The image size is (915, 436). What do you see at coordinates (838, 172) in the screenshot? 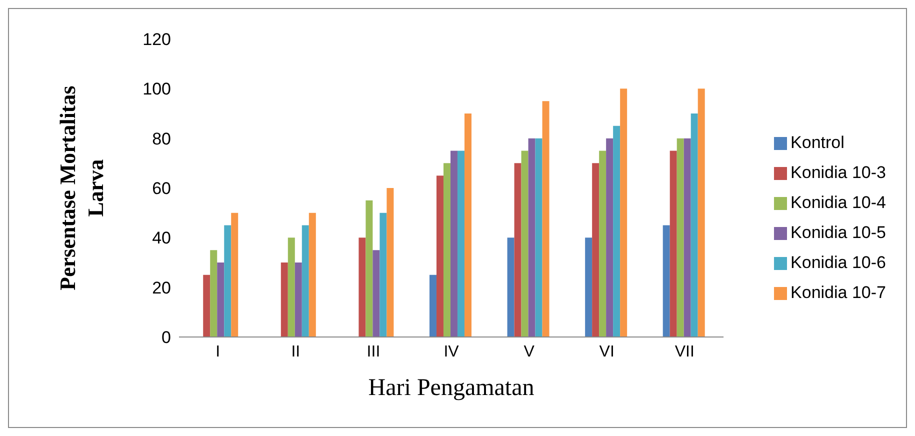
I see `legend-label: Konidia 10-3` at bounding box center [838, 172].